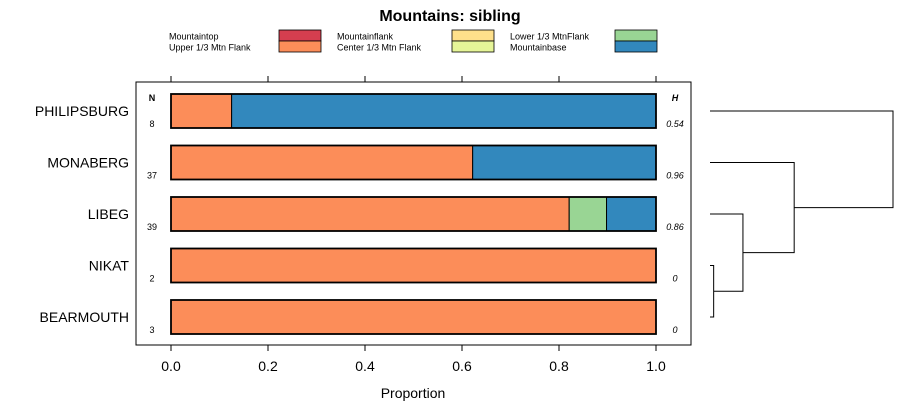 The width and height of the screenshot is (900, 420). Describe the element at coordinates (109, 266) in the screenshot. I see `y-tick-label: NIKAT` at that location.